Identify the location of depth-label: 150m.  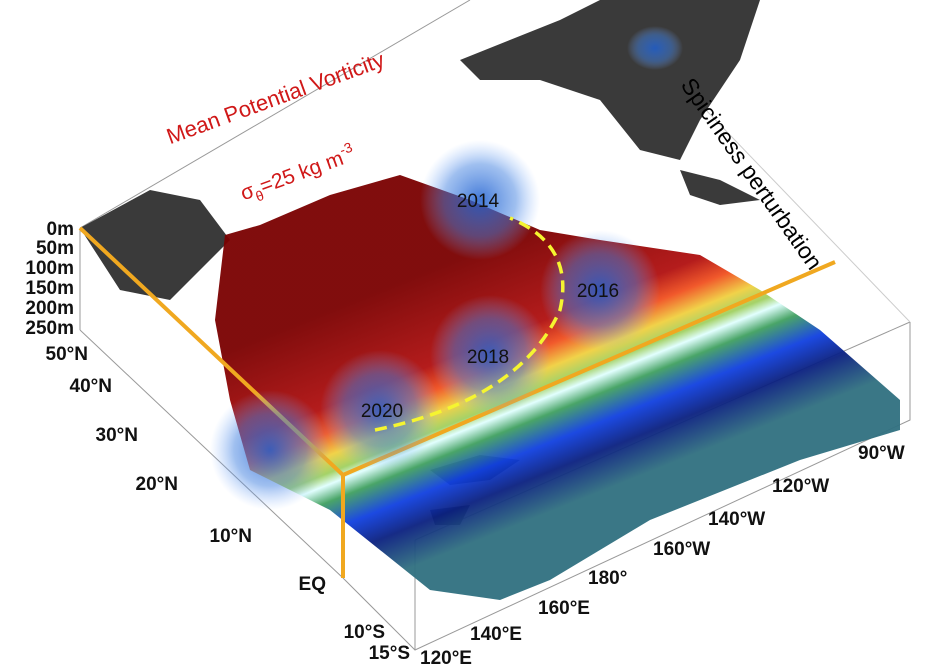
(49, 288).